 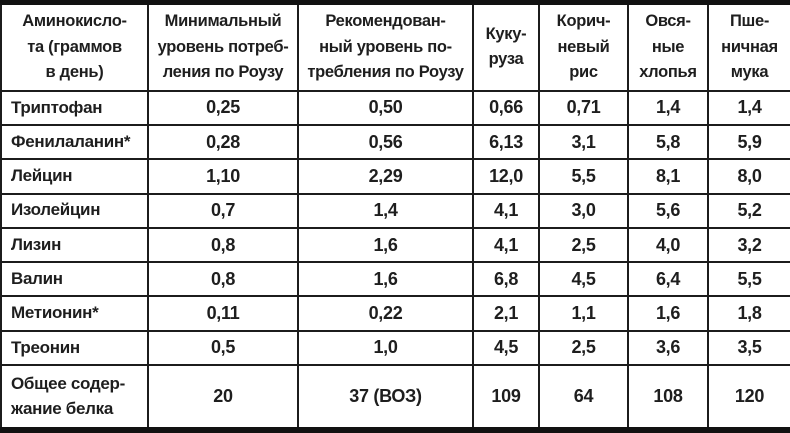 I want to click on table-cell: 0,28, so click(x=223, y=142).